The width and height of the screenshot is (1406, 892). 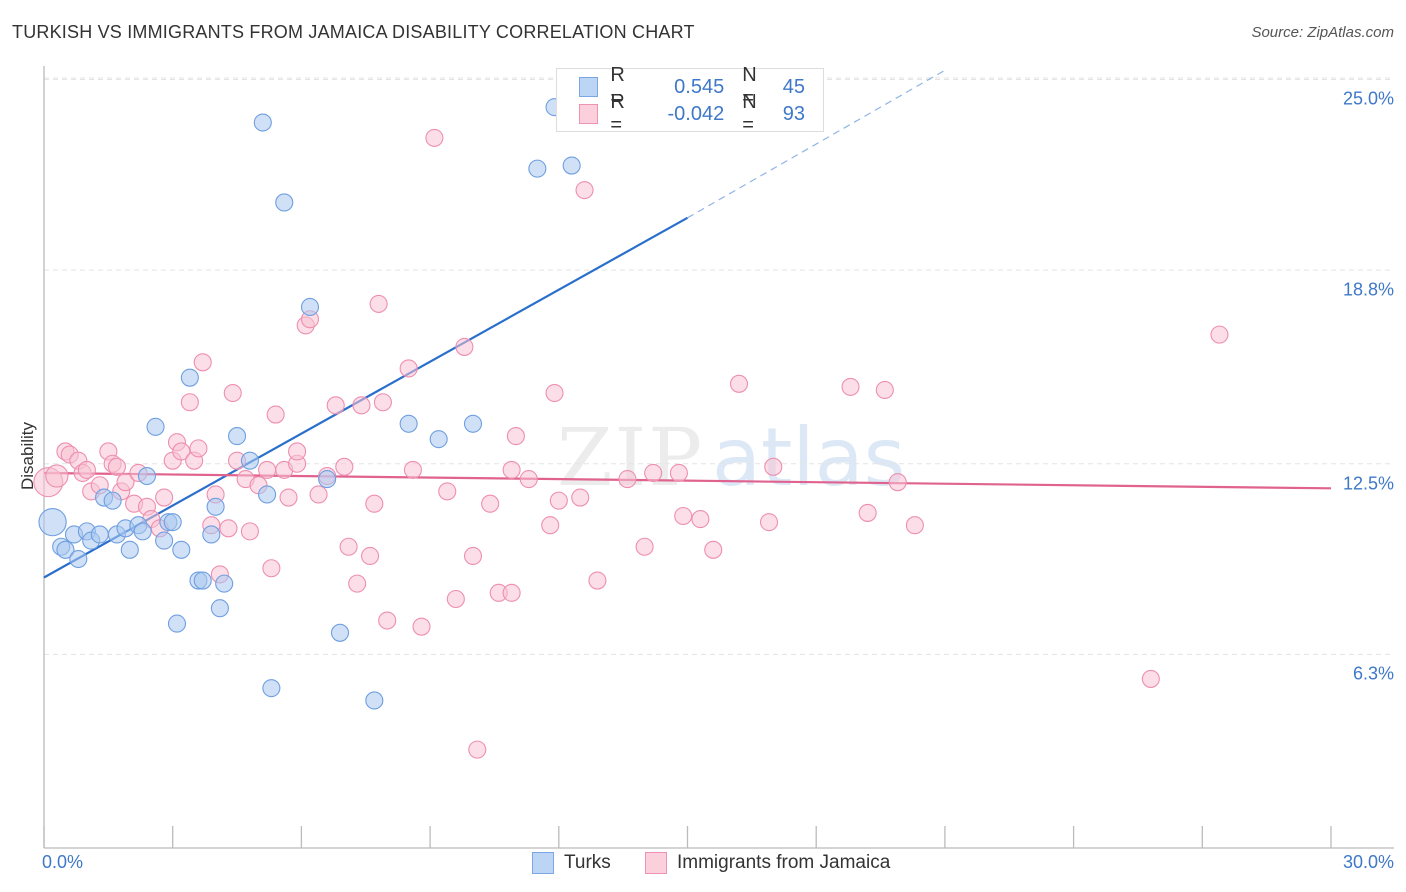 I want to click on correlation-legend: R = 0.545 N = 45 R = -0.042 N = 93, so click(x=690, y=100).